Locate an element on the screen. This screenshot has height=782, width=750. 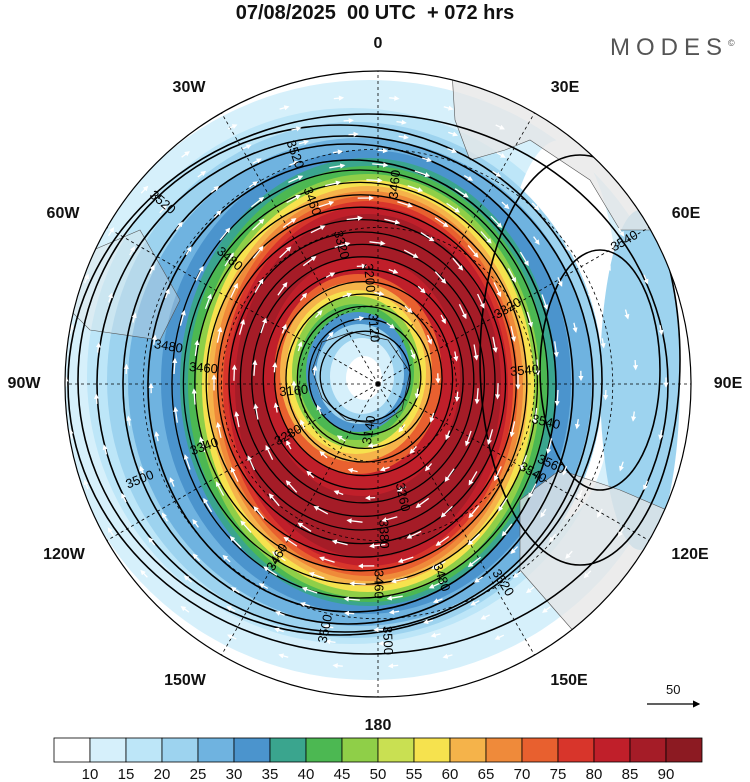
lon-label-60w: 60W is located at coordinates (63, 213).